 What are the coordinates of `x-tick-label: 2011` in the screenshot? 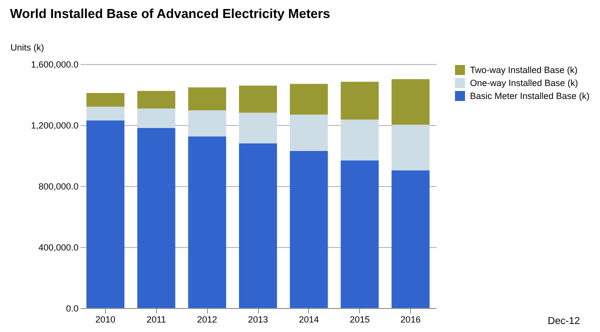 It's located at (156, 319).